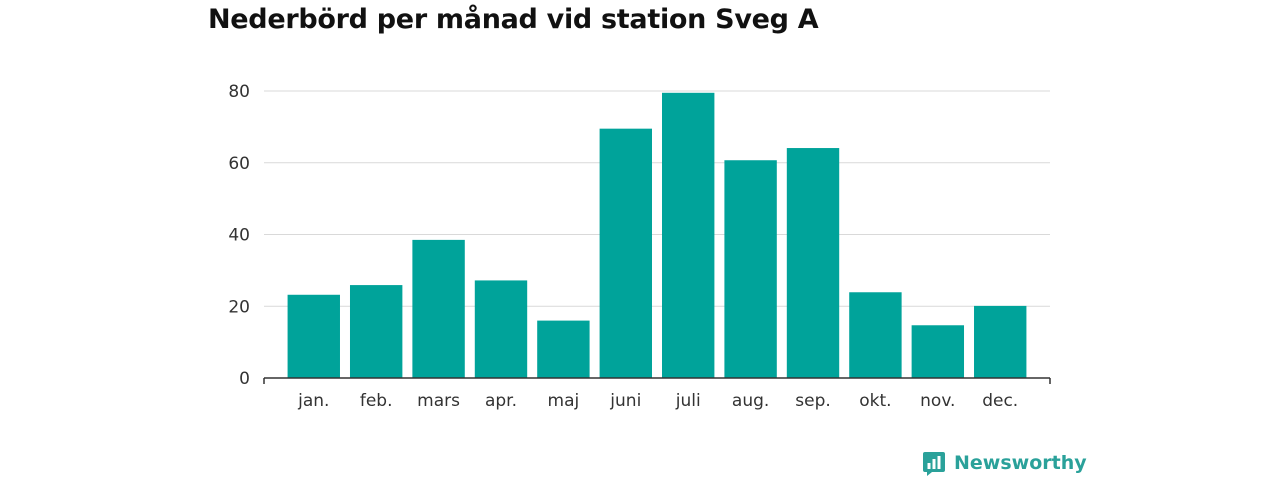 The width and height of the screenshot is (1280, 480). I want to click on x-tick-label: nov., so click(937, 401).